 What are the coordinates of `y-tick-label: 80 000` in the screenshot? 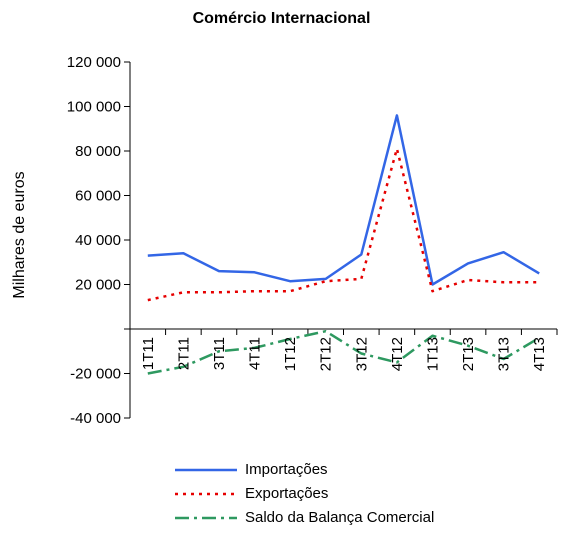 It's located at (98, 151).